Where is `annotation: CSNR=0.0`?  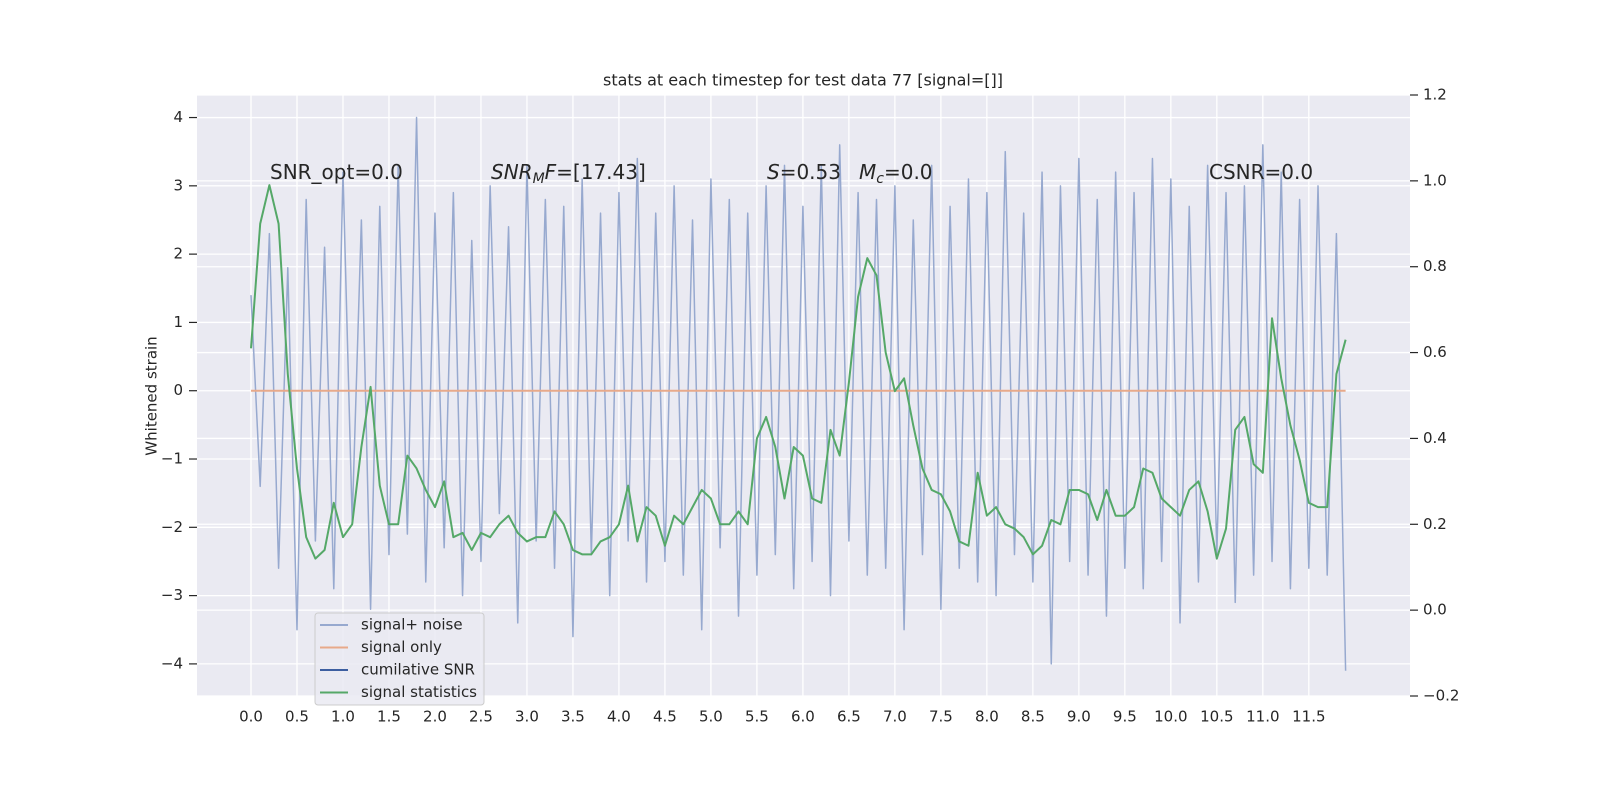 annotation: CSNR=0.0 is located at coordinates (1261, 172).